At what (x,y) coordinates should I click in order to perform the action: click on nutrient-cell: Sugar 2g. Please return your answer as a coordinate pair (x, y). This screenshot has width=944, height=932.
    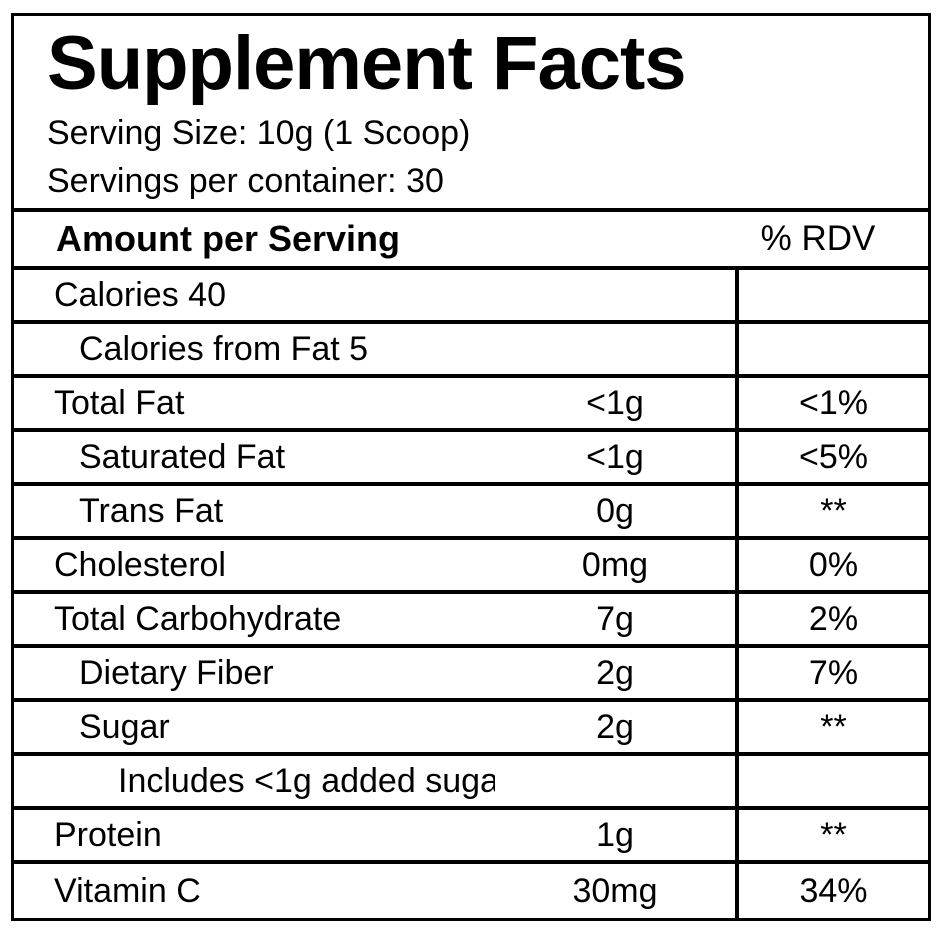
    Looking at the image, I should click on (374, 727).